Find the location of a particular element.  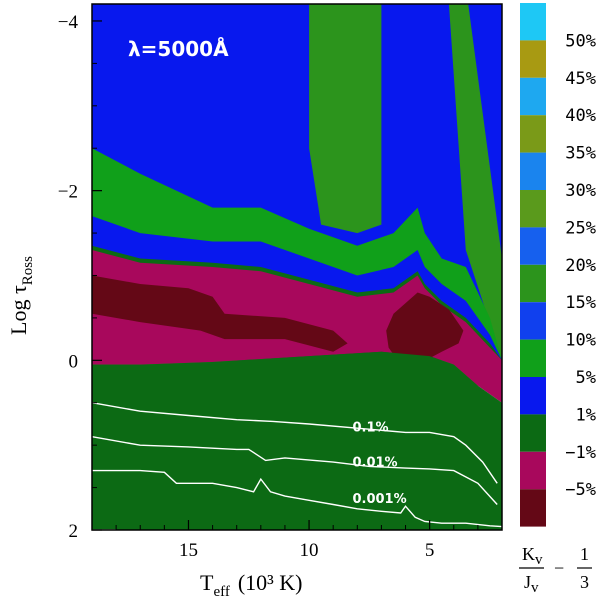

x-tick-label: 10 is located at coordinates (309, 550).